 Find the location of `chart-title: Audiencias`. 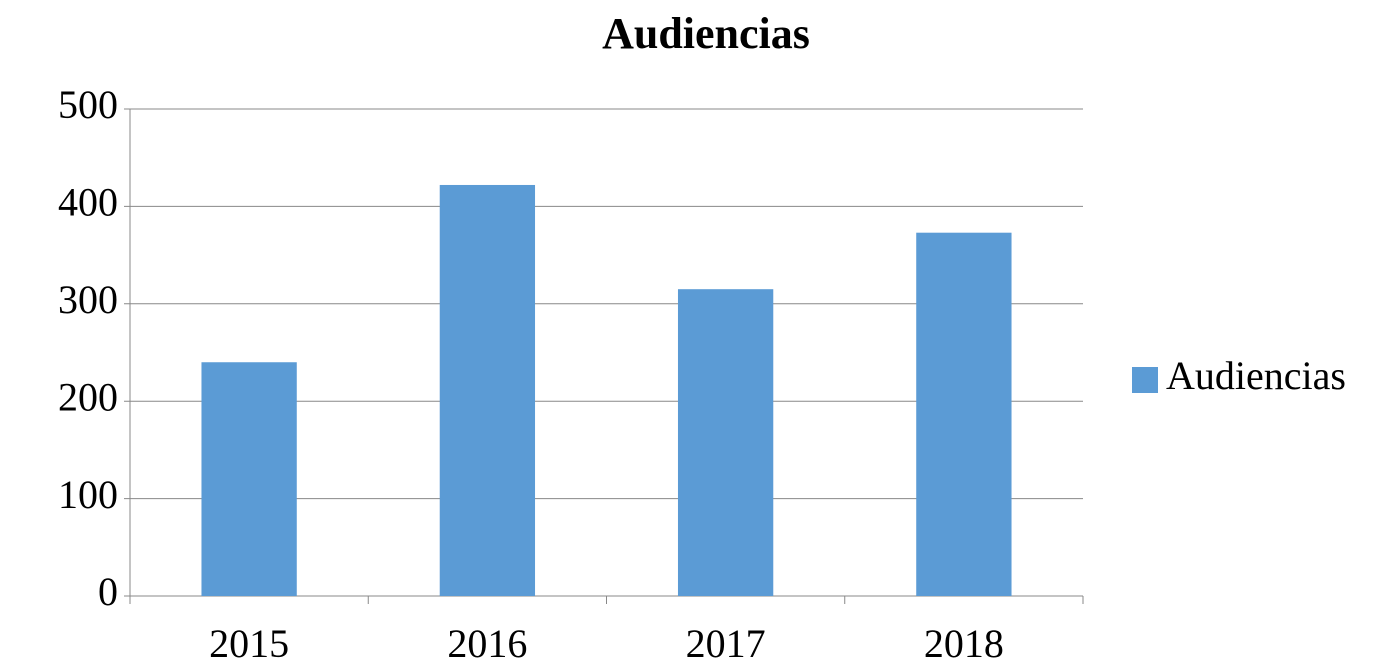

chart-title: Audiencias is located at coordinates (706, 33).